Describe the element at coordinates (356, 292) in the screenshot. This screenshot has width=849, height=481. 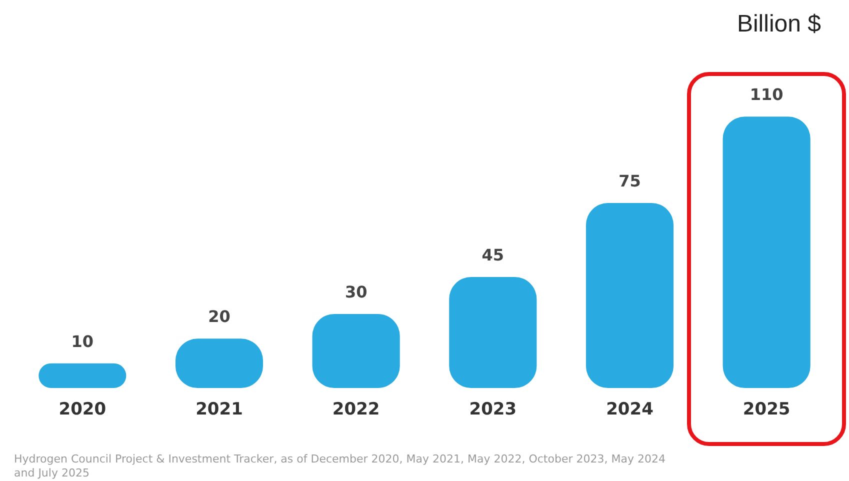
I see `data-label: 30` at that location.